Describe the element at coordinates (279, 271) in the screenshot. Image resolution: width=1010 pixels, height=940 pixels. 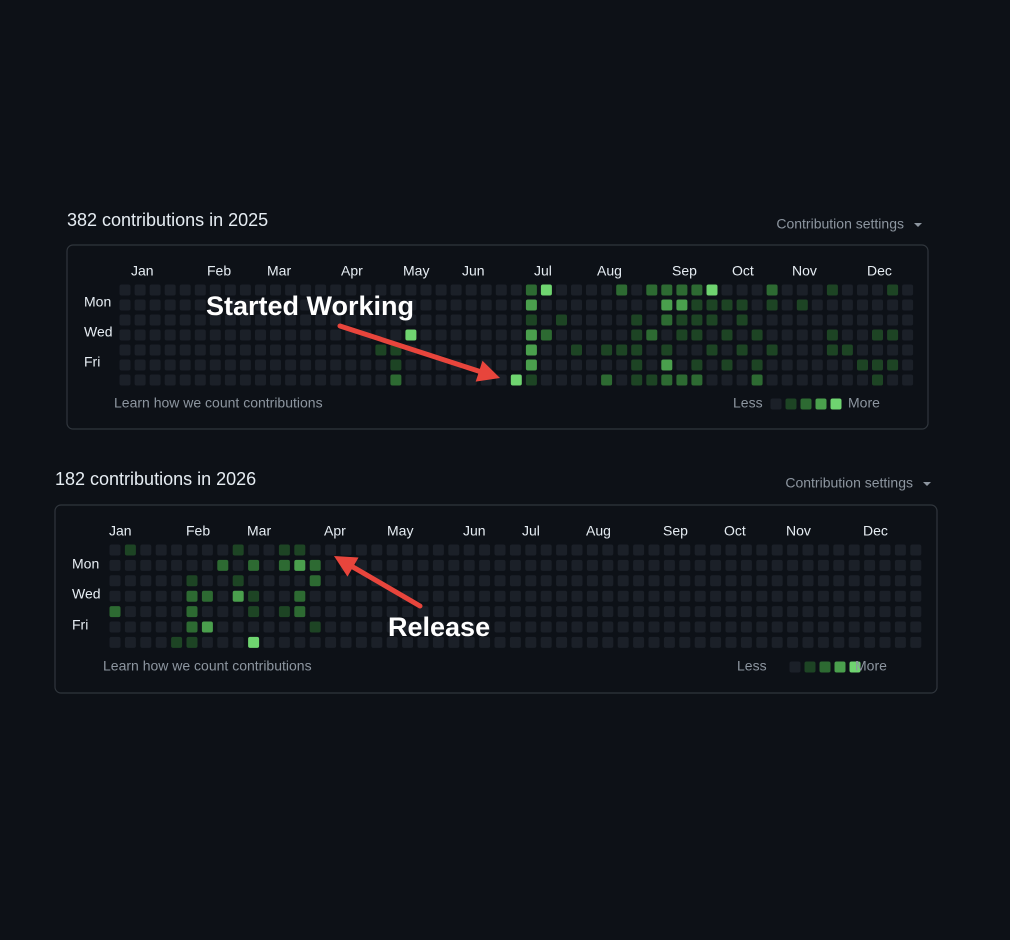
I see `month-label: Mar` at that location.